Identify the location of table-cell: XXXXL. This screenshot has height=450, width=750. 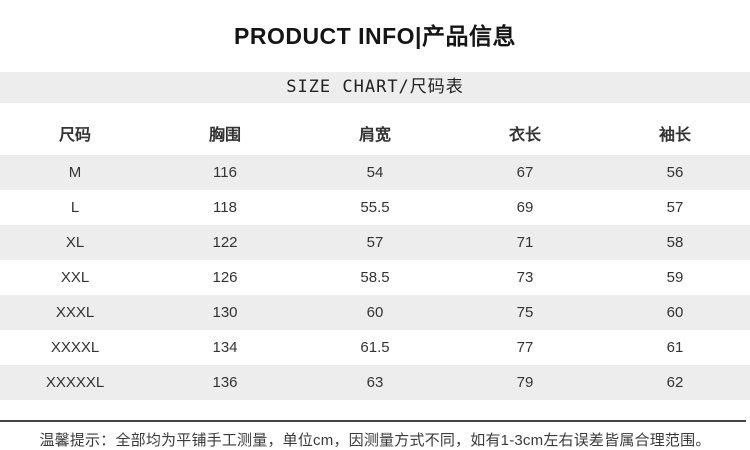
(75, 347).